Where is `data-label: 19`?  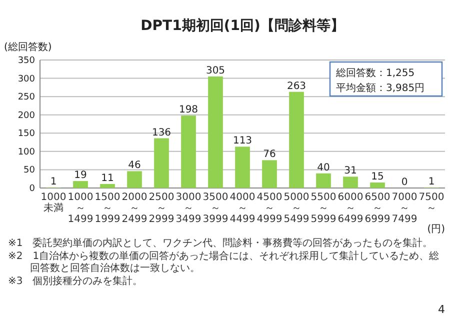 data-label: 19 is located at coordinates (80, 176).